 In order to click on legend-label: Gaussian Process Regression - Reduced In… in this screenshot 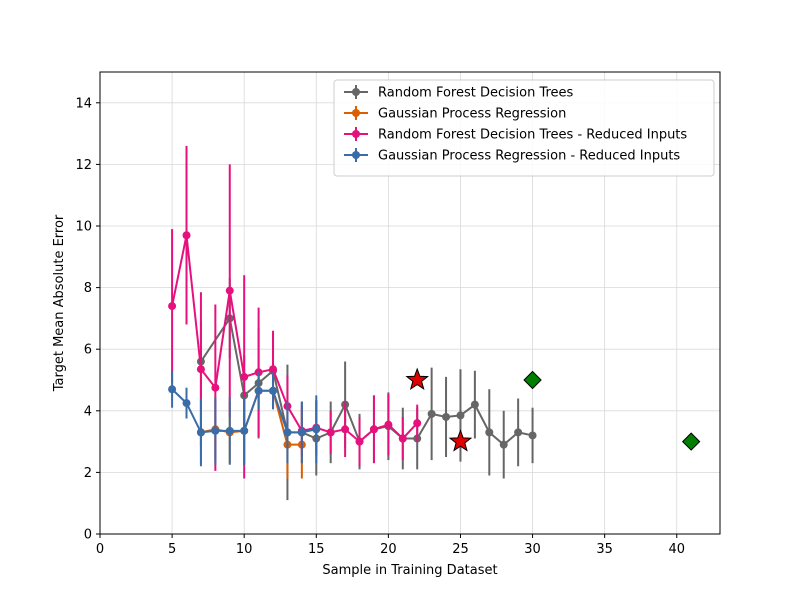, I will do `click(529, 156)`.